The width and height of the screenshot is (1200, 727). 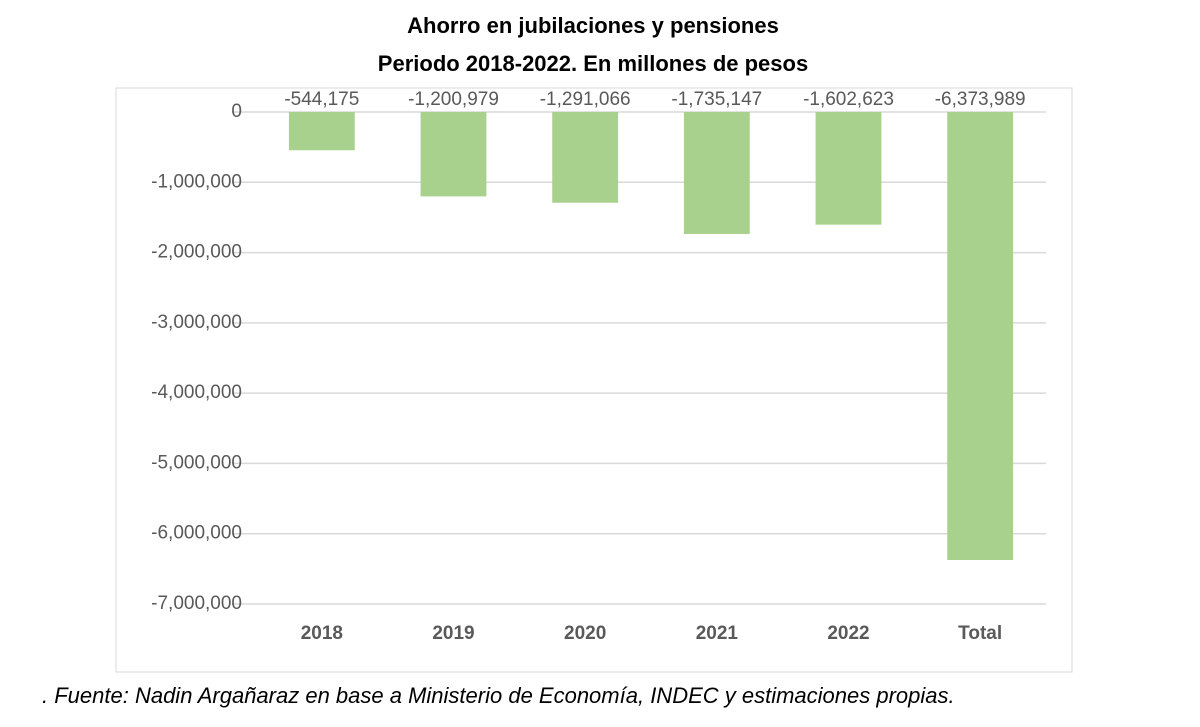 I want to click on value-label: -1,200,979, so click(x=453, y=99).